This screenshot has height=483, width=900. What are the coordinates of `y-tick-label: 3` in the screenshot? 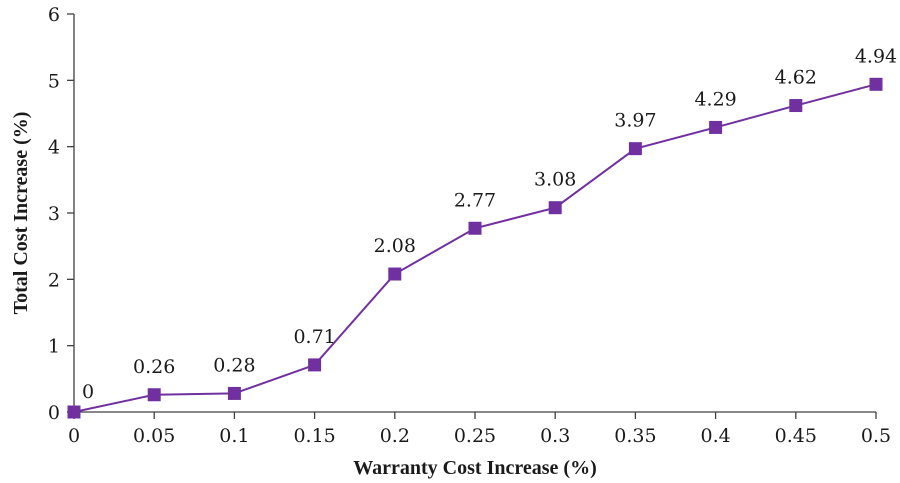 It's located at (54, 214).